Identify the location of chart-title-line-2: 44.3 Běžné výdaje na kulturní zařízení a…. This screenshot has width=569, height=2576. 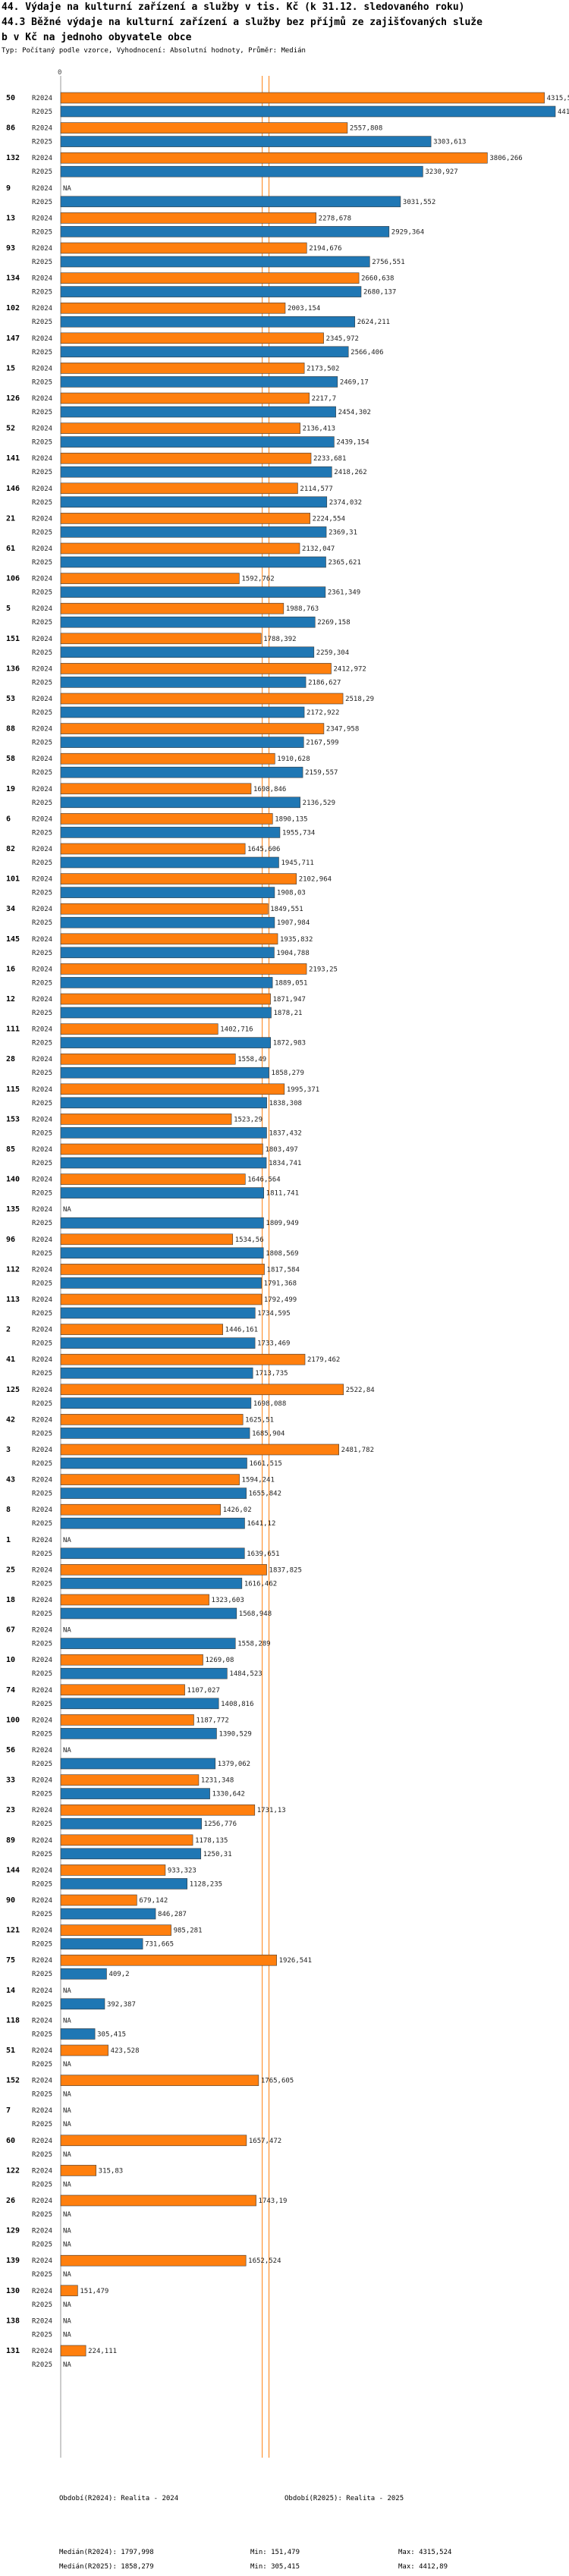
(242, 22).